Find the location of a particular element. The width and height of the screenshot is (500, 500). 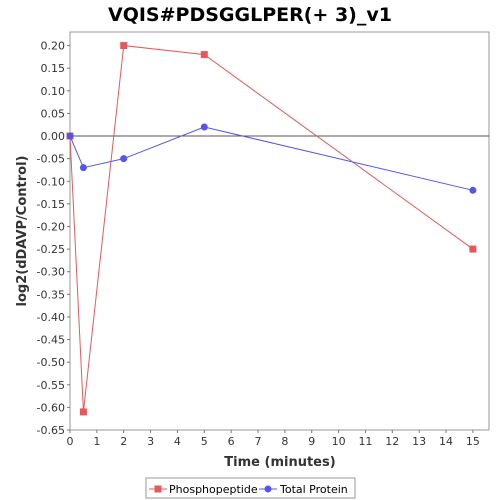

x-tick-label: 12 is located at coordinates (392, 441).